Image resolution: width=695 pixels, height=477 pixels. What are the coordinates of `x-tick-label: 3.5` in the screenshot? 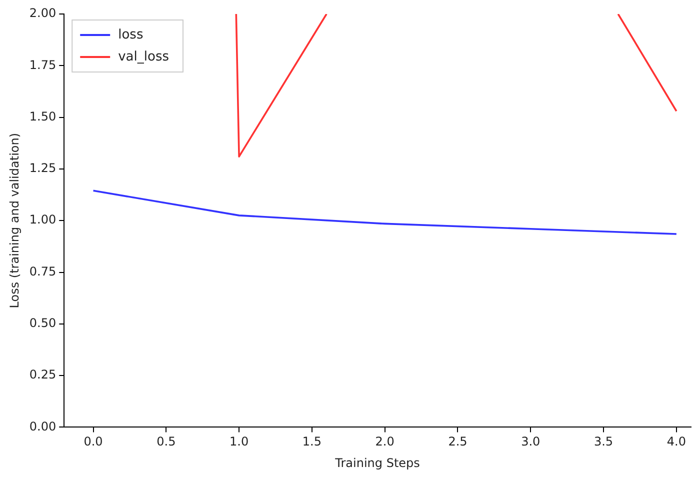 It's located at (604, 441).